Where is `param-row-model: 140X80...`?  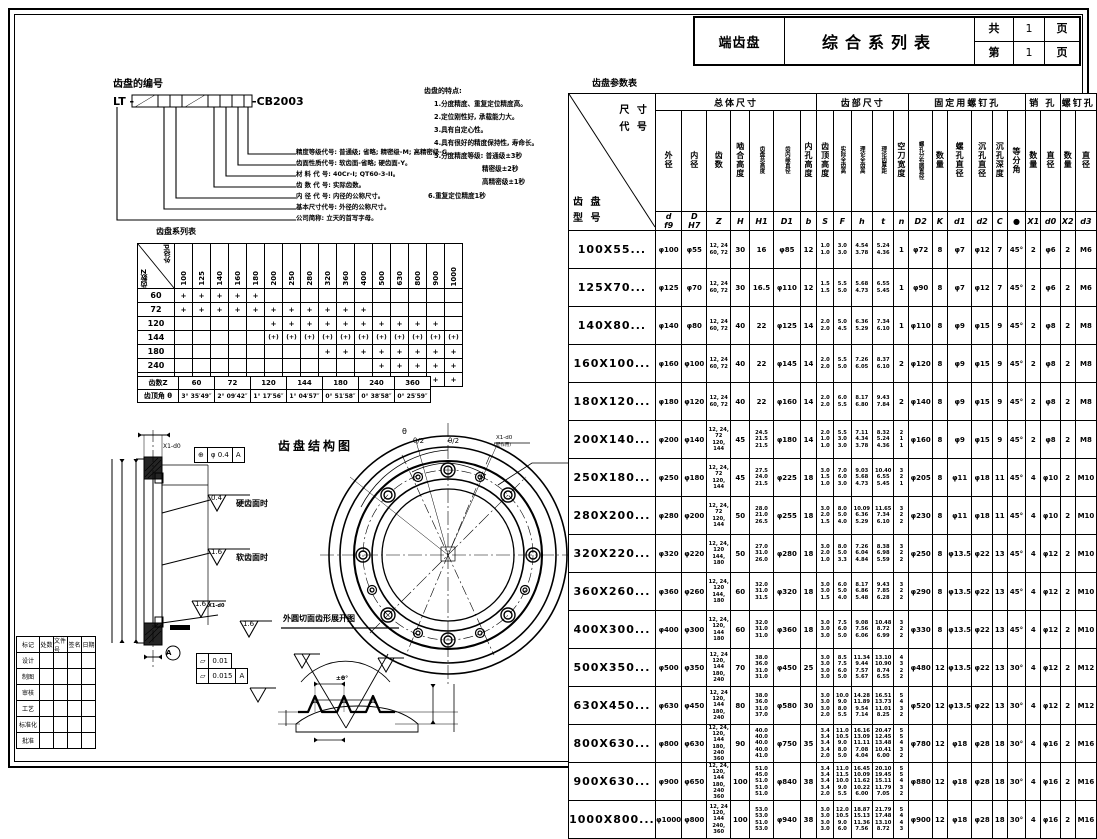 param-row-model: 140X80... is located at coordinates (612, 325).